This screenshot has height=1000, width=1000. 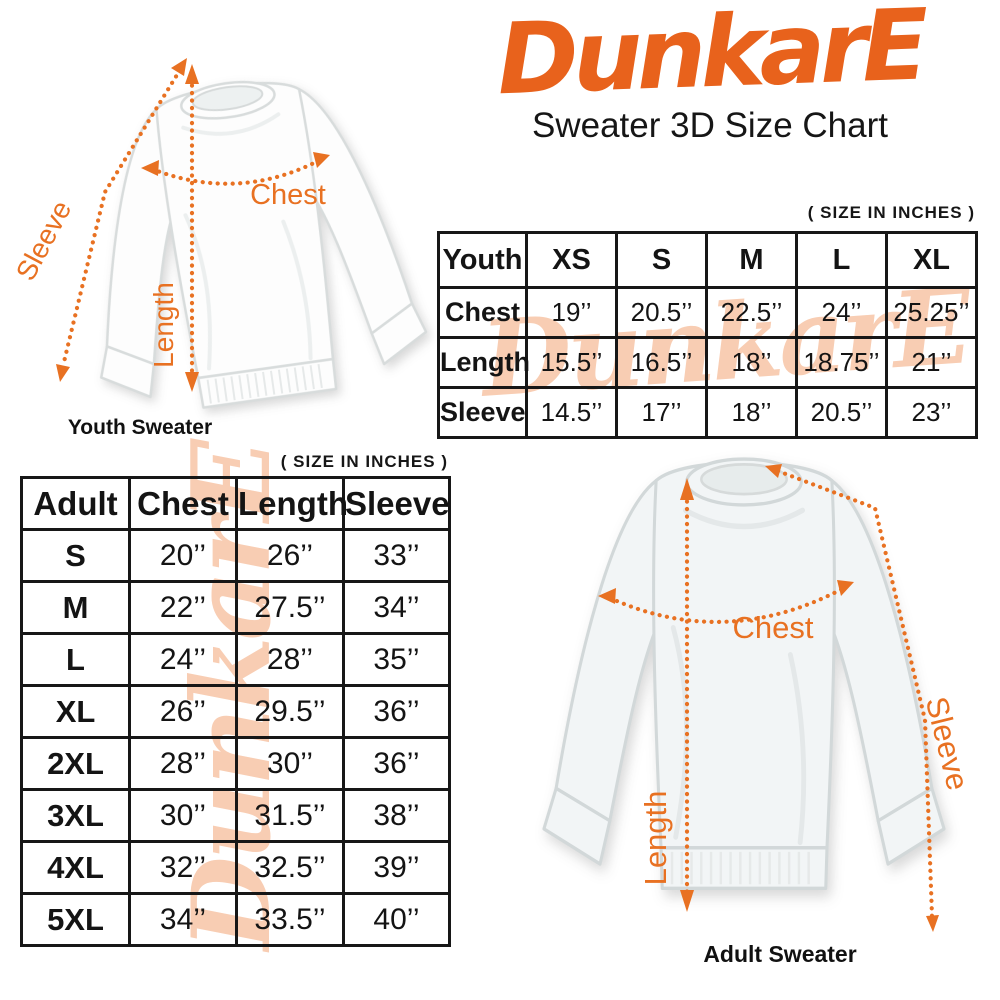 I want to click on size-value-cell: 22.5’’, so click(x=751, y=312).